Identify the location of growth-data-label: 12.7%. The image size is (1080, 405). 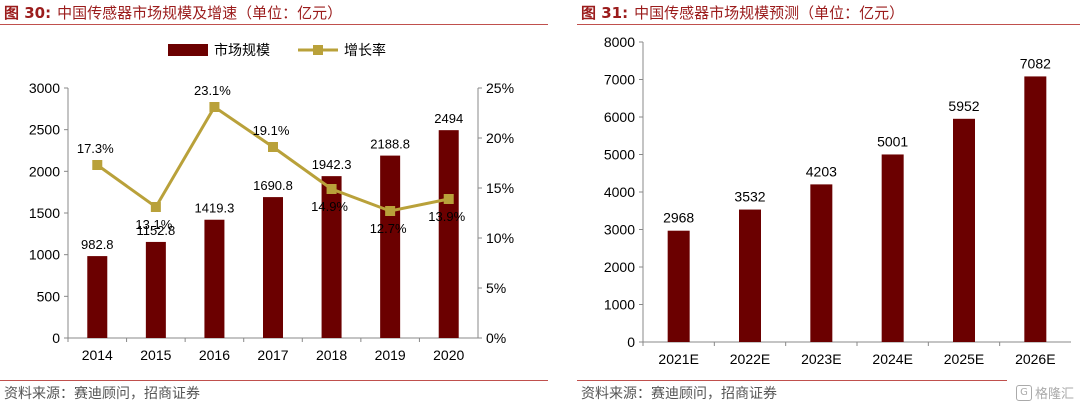
(388, 228).